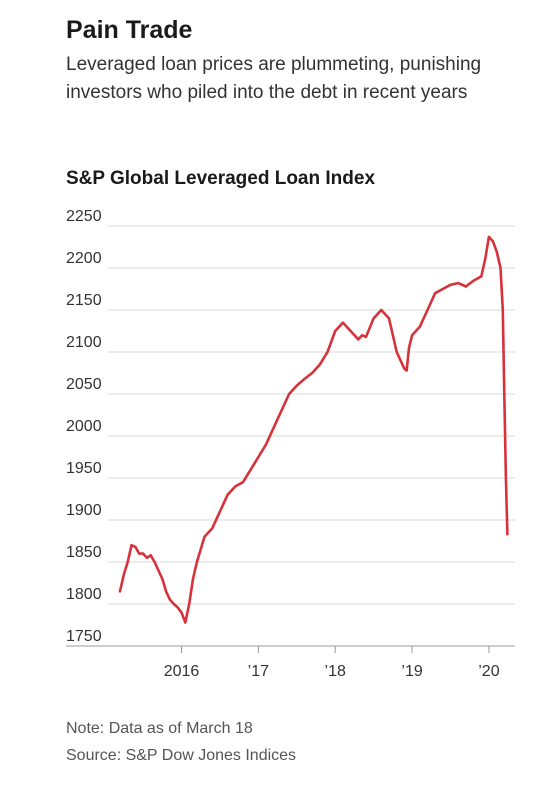  What do you see at coordinates (84, 300) in the screenshot?
I see `y-tick-label: 2150` at bounding box center [84, 300].